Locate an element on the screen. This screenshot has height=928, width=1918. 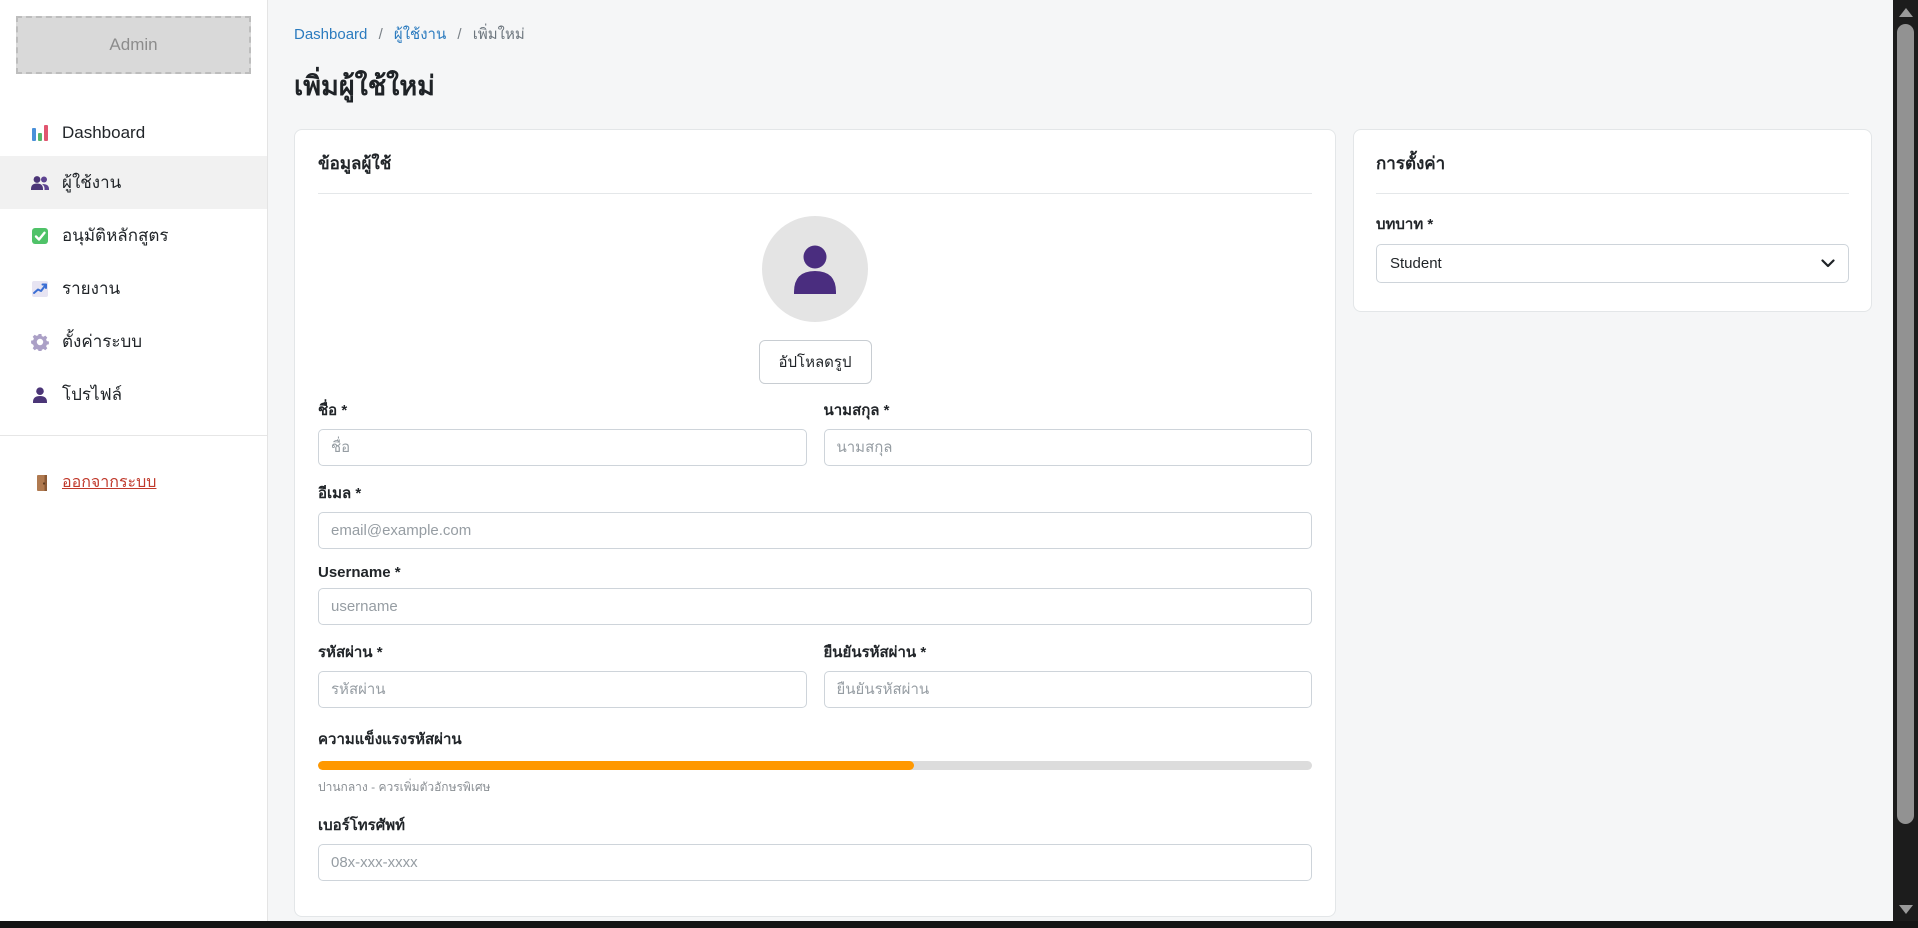
first-name-input is located at coordinates (562, 447).